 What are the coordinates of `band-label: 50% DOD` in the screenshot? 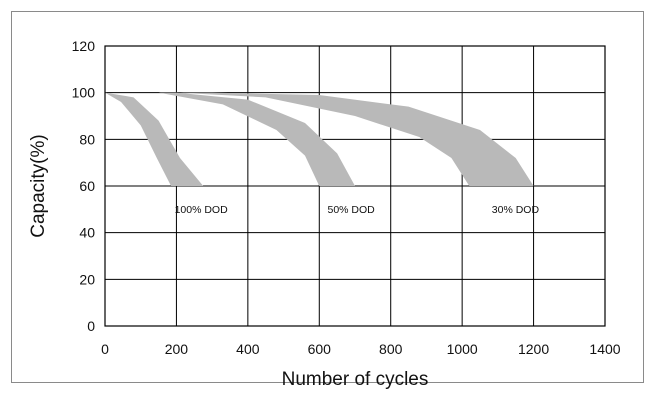 It's located at (352, 210).